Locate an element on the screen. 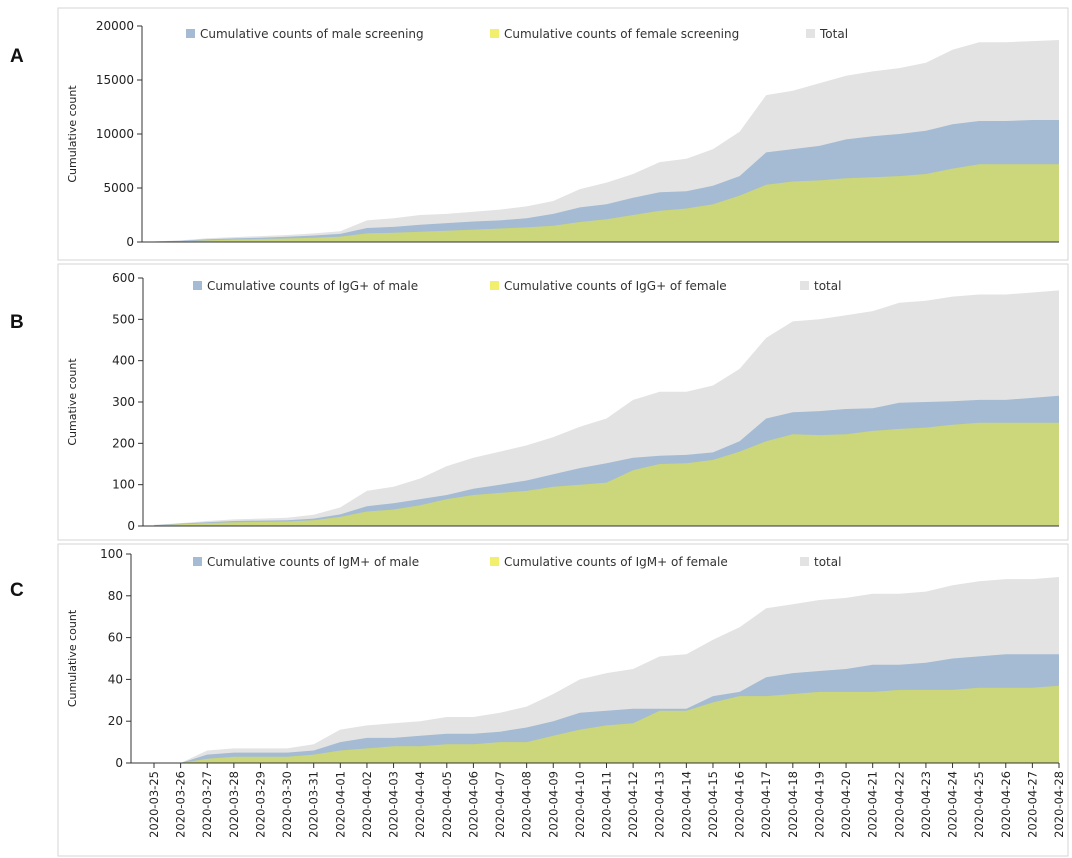  x-tick-label: 2020-04-25 is located at coordinates (979, 804).